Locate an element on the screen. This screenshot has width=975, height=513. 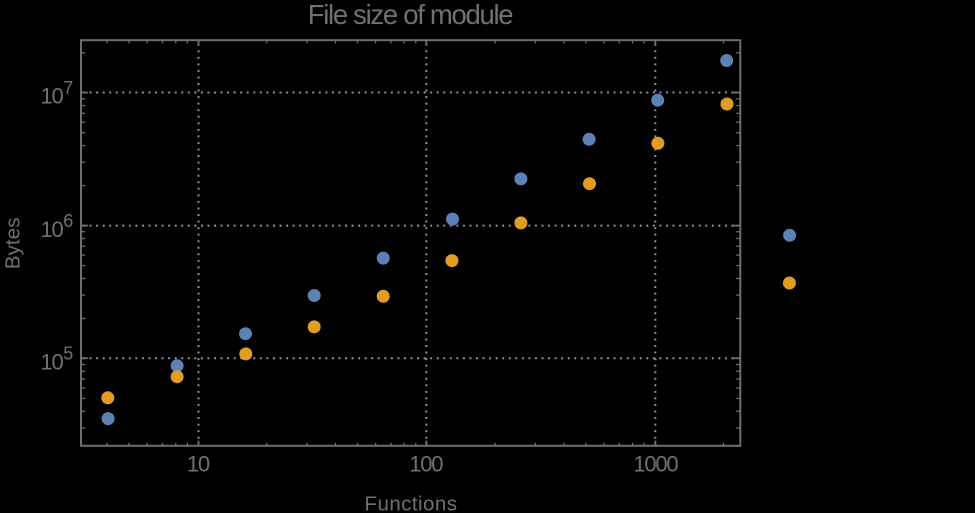
svg-text: 100 is located at coordinates (426, 464).